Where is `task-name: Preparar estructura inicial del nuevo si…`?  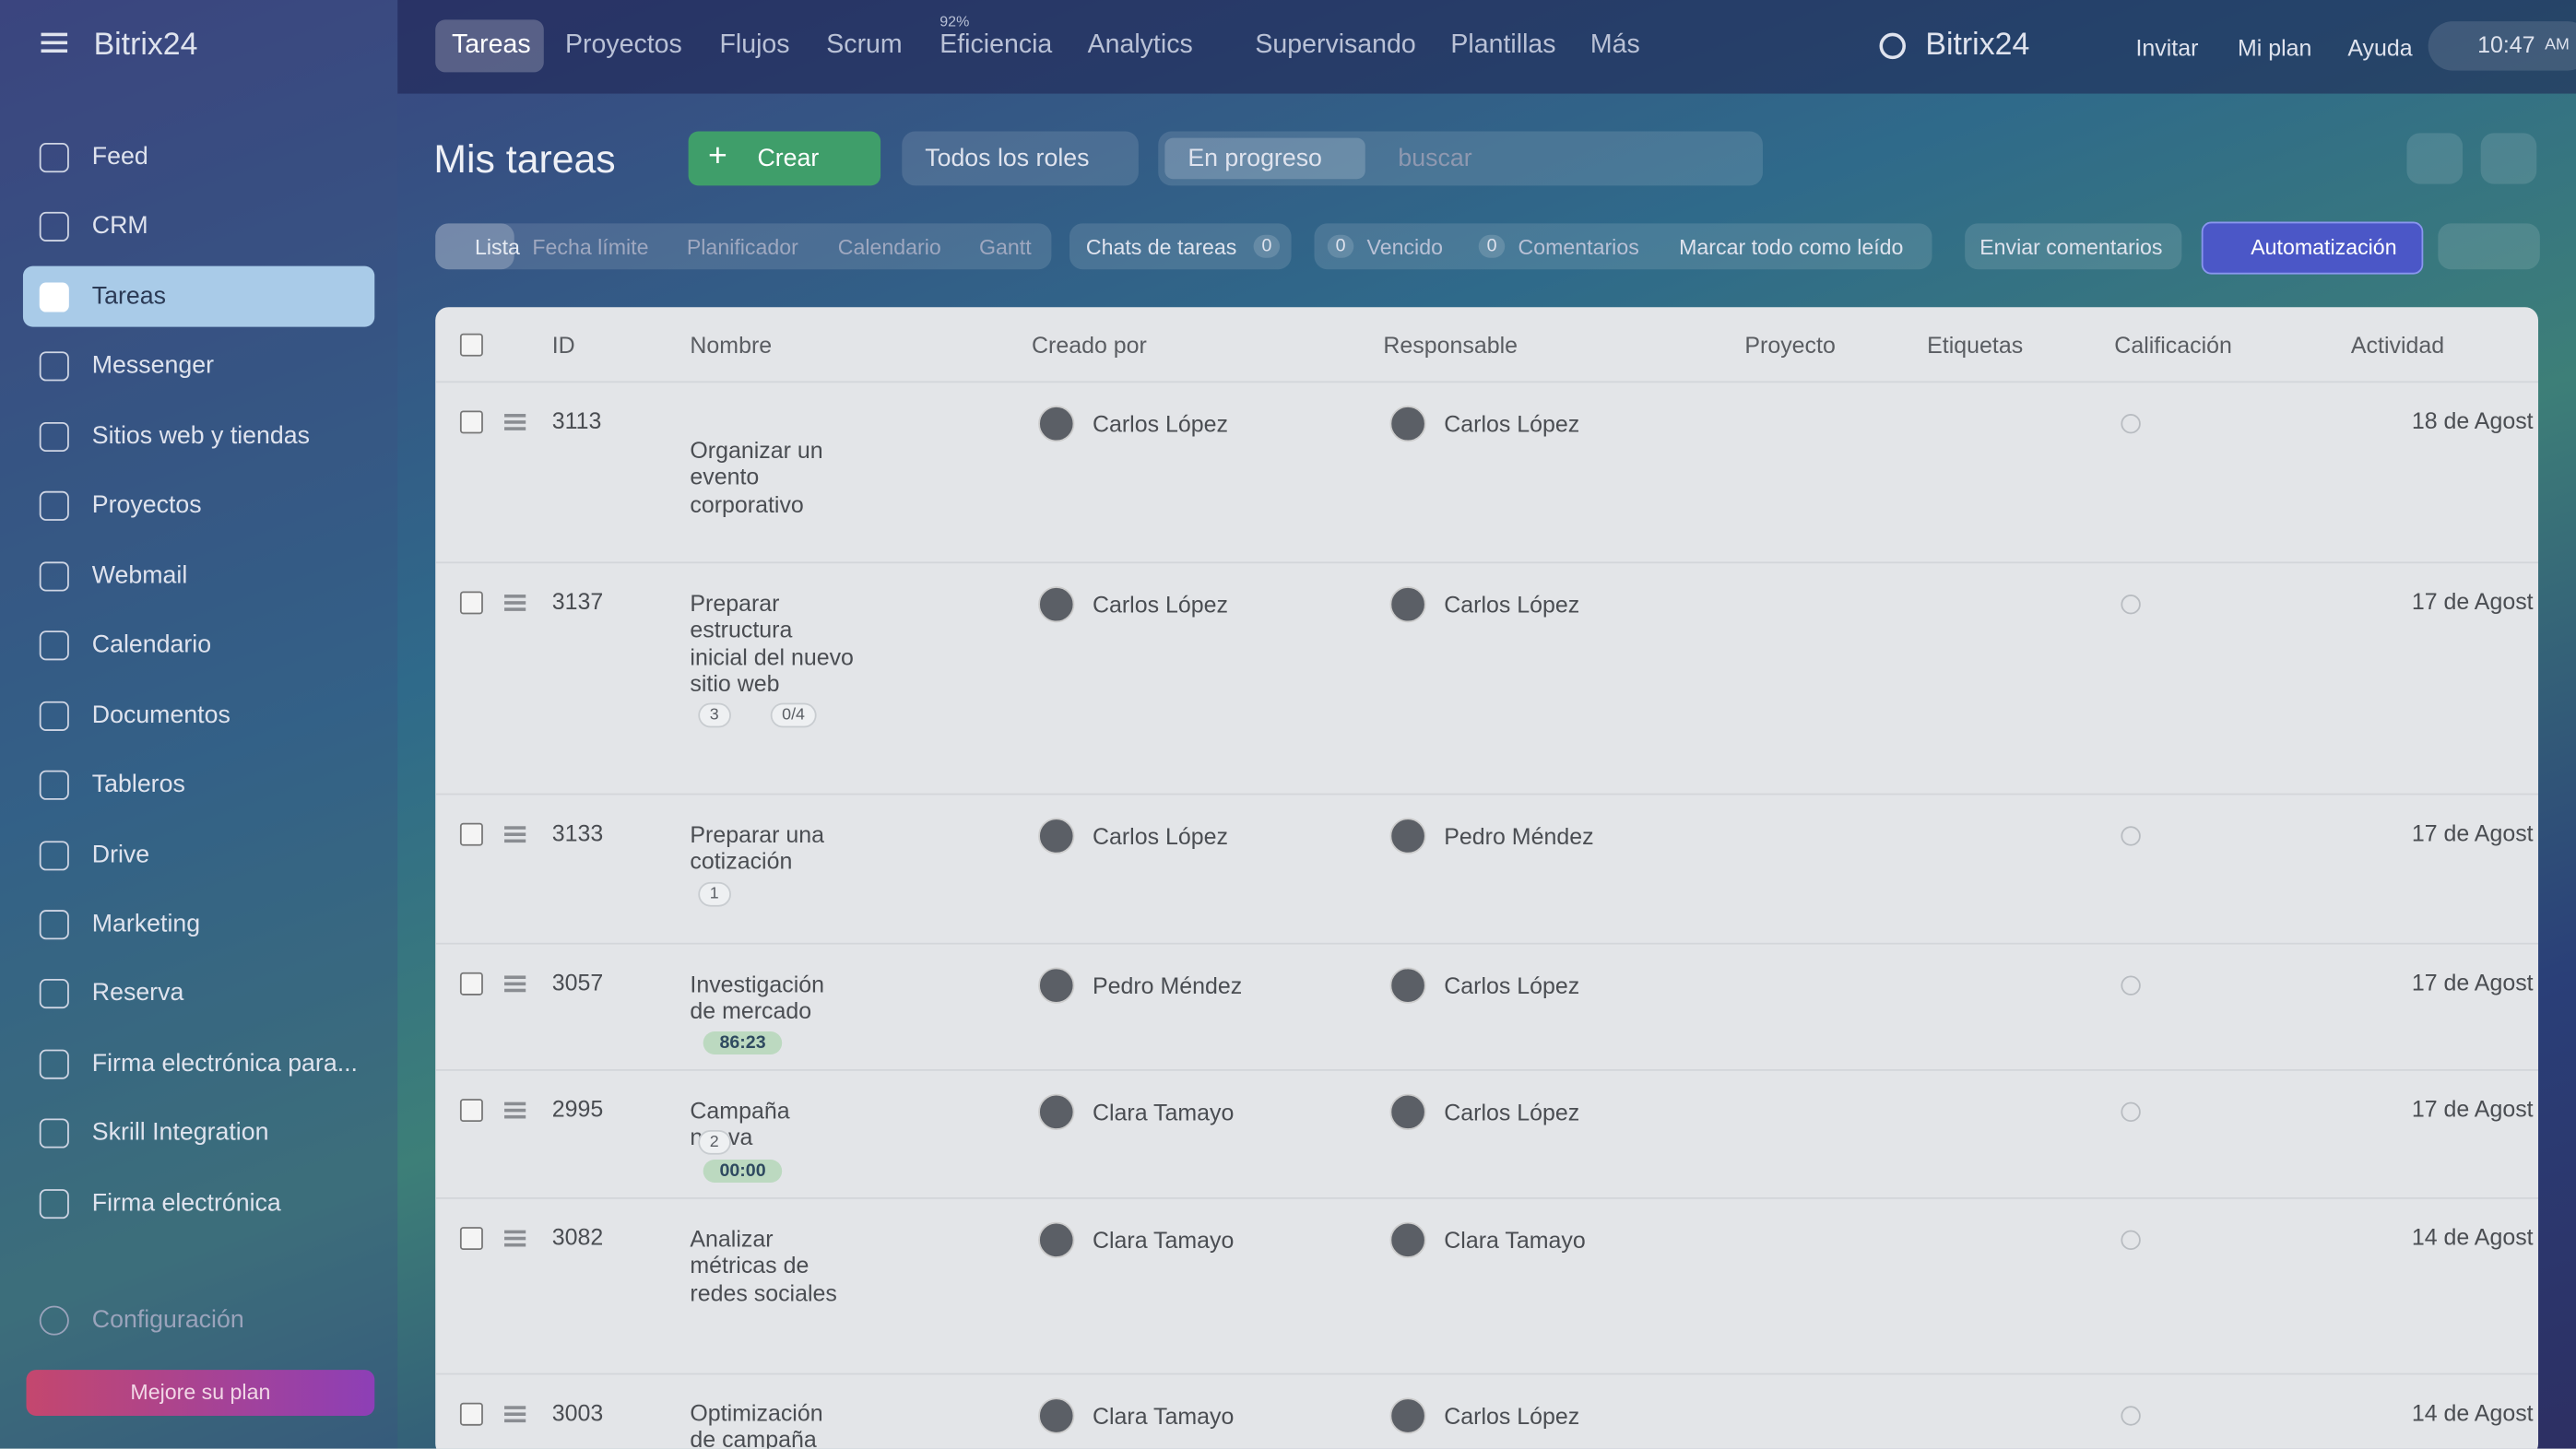 task-name: Preparar estructura inicial del nuevo si… is located at coordinates (772, 643).